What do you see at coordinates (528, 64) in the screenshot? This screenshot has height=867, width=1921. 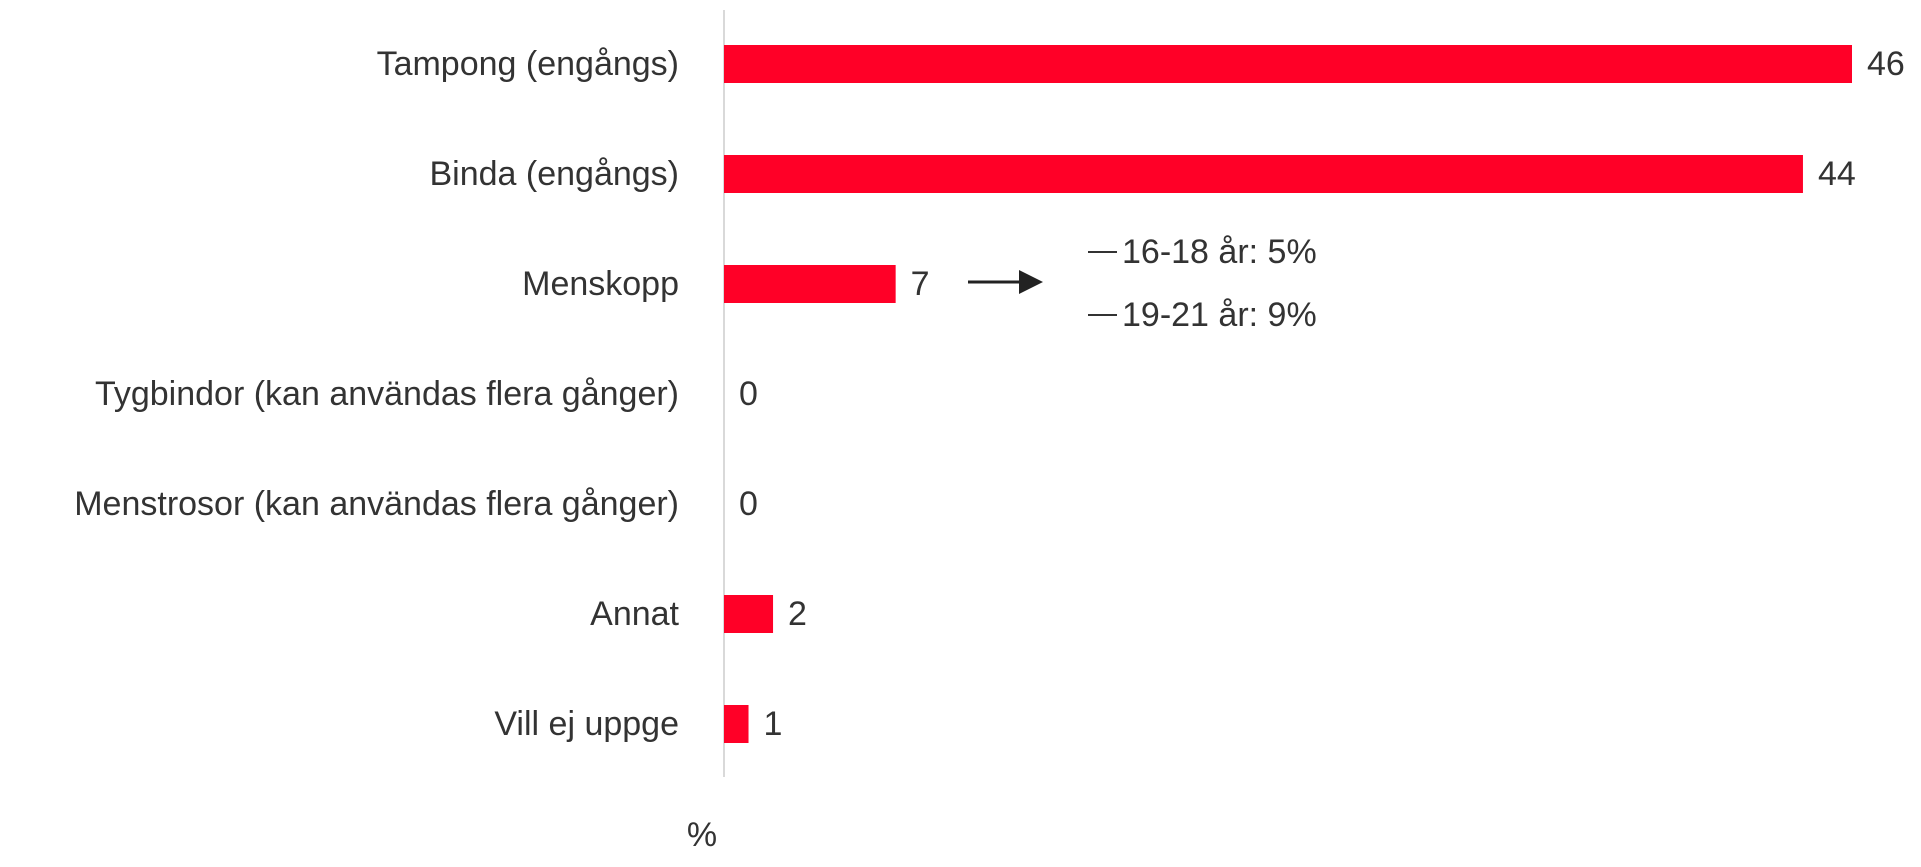 I see `category-label: Tampong (engångs)` at bounding box center [528, 64].